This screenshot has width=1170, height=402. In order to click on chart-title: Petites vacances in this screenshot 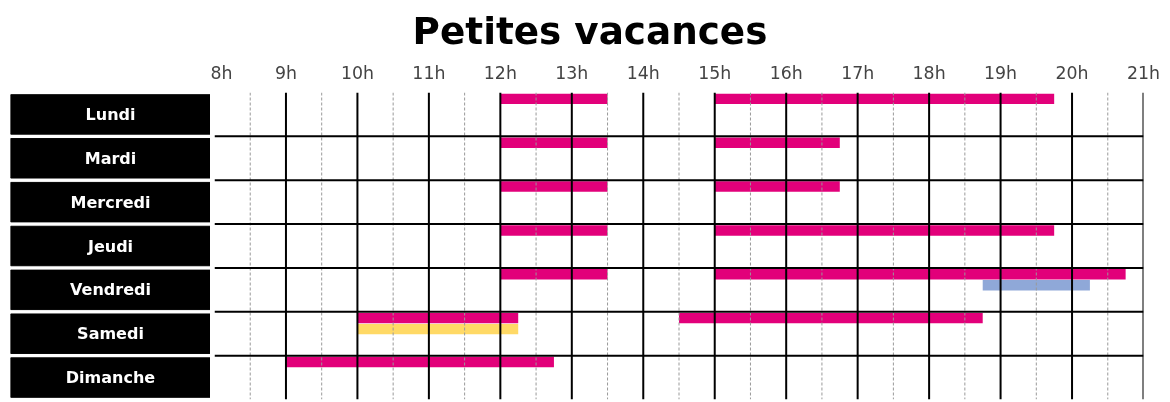, I will do `click(590, 31)`.